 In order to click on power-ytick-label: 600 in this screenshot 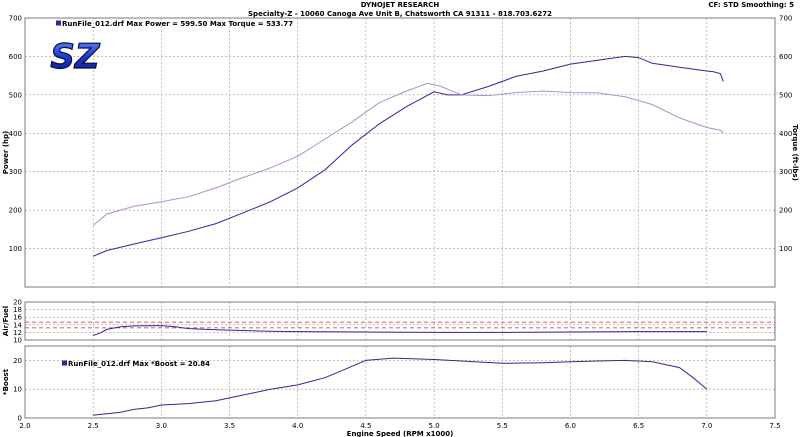, I will do `click(15, 57)`.